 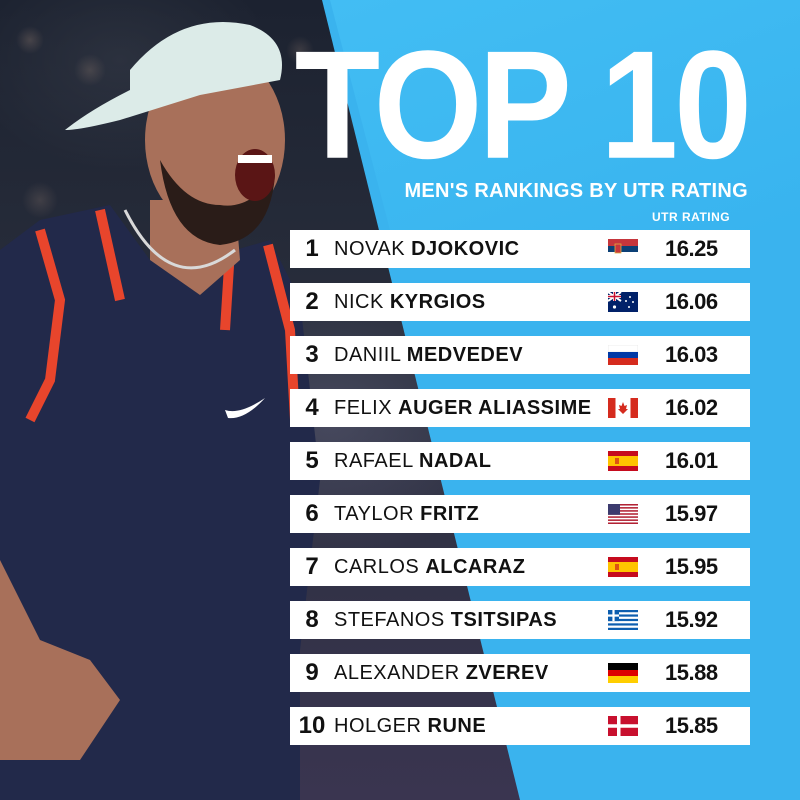 I want to click on player-first-name: RAFAEL, so click(x=373, y=460).